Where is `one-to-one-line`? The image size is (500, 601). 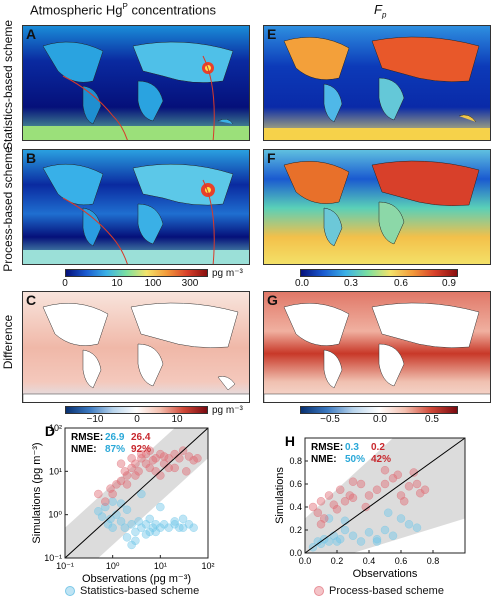
one-to-one-line is located at coordinates (136, 493).